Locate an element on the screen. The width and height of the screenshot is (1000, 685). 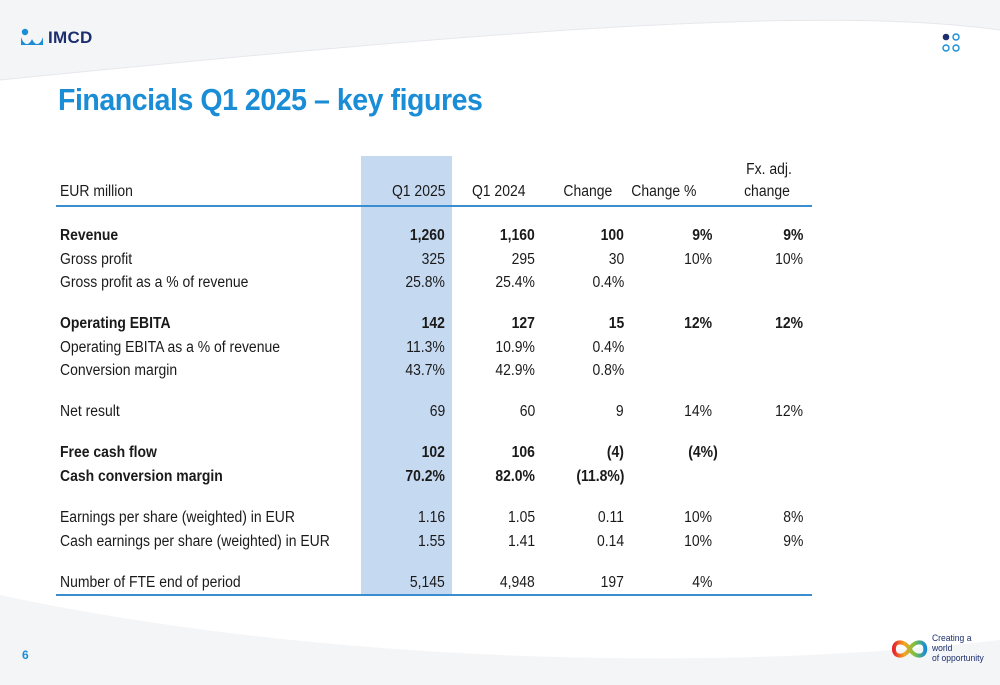
table-cell: 42.9% is located at coordinates (515, 370).